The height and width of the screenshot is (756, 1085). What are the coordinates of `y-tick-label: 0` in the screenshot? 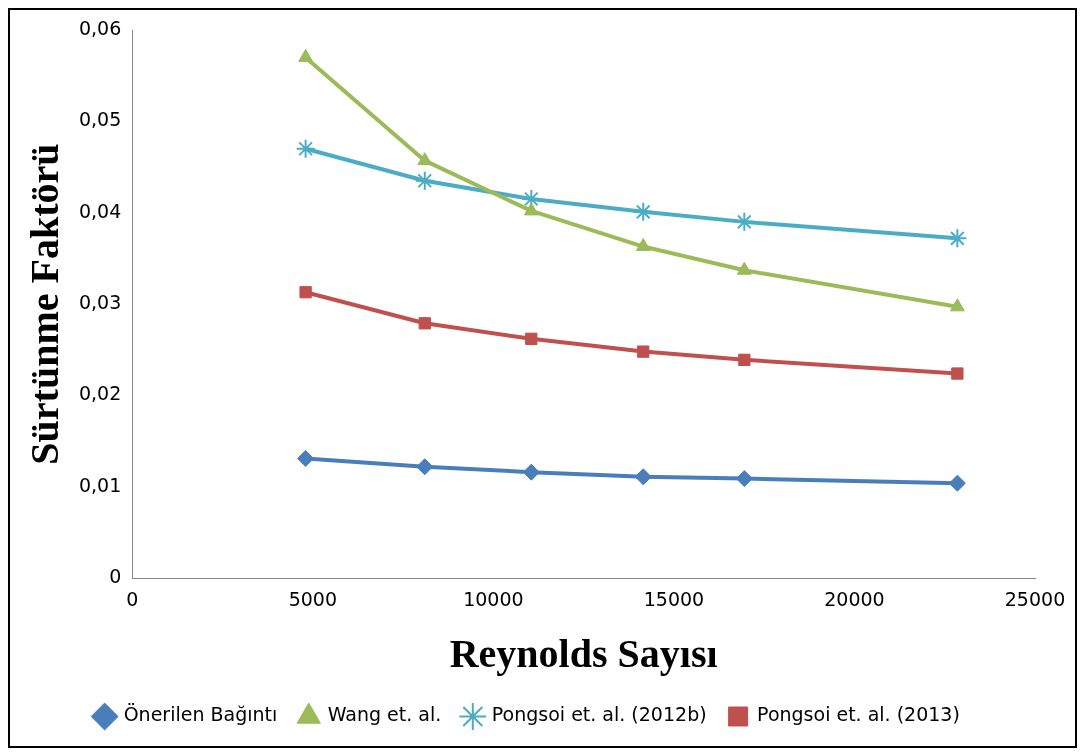 It's located at (115, 576).